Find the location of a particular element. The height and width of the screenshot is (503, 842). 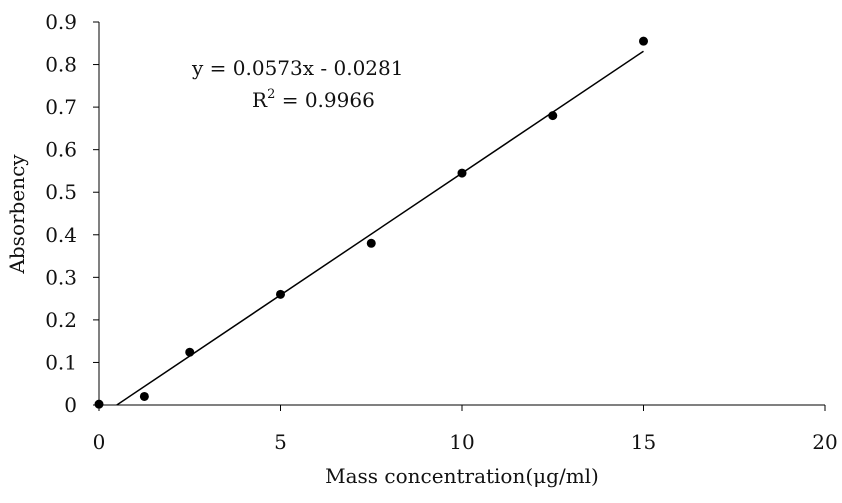

y-tick-label: 0.8 is located at coordinates (61, 65).